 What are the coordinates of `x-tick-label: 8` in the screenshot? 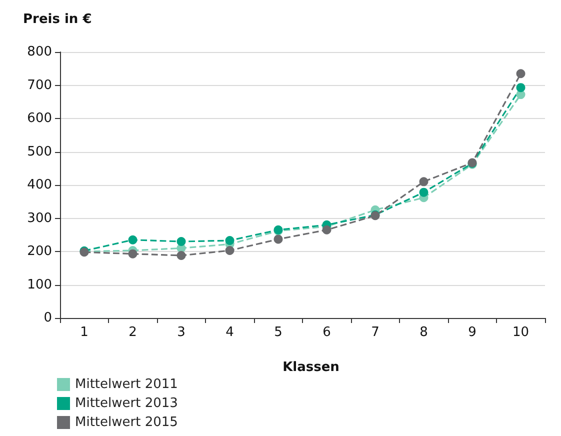 It's located at (424, 332).